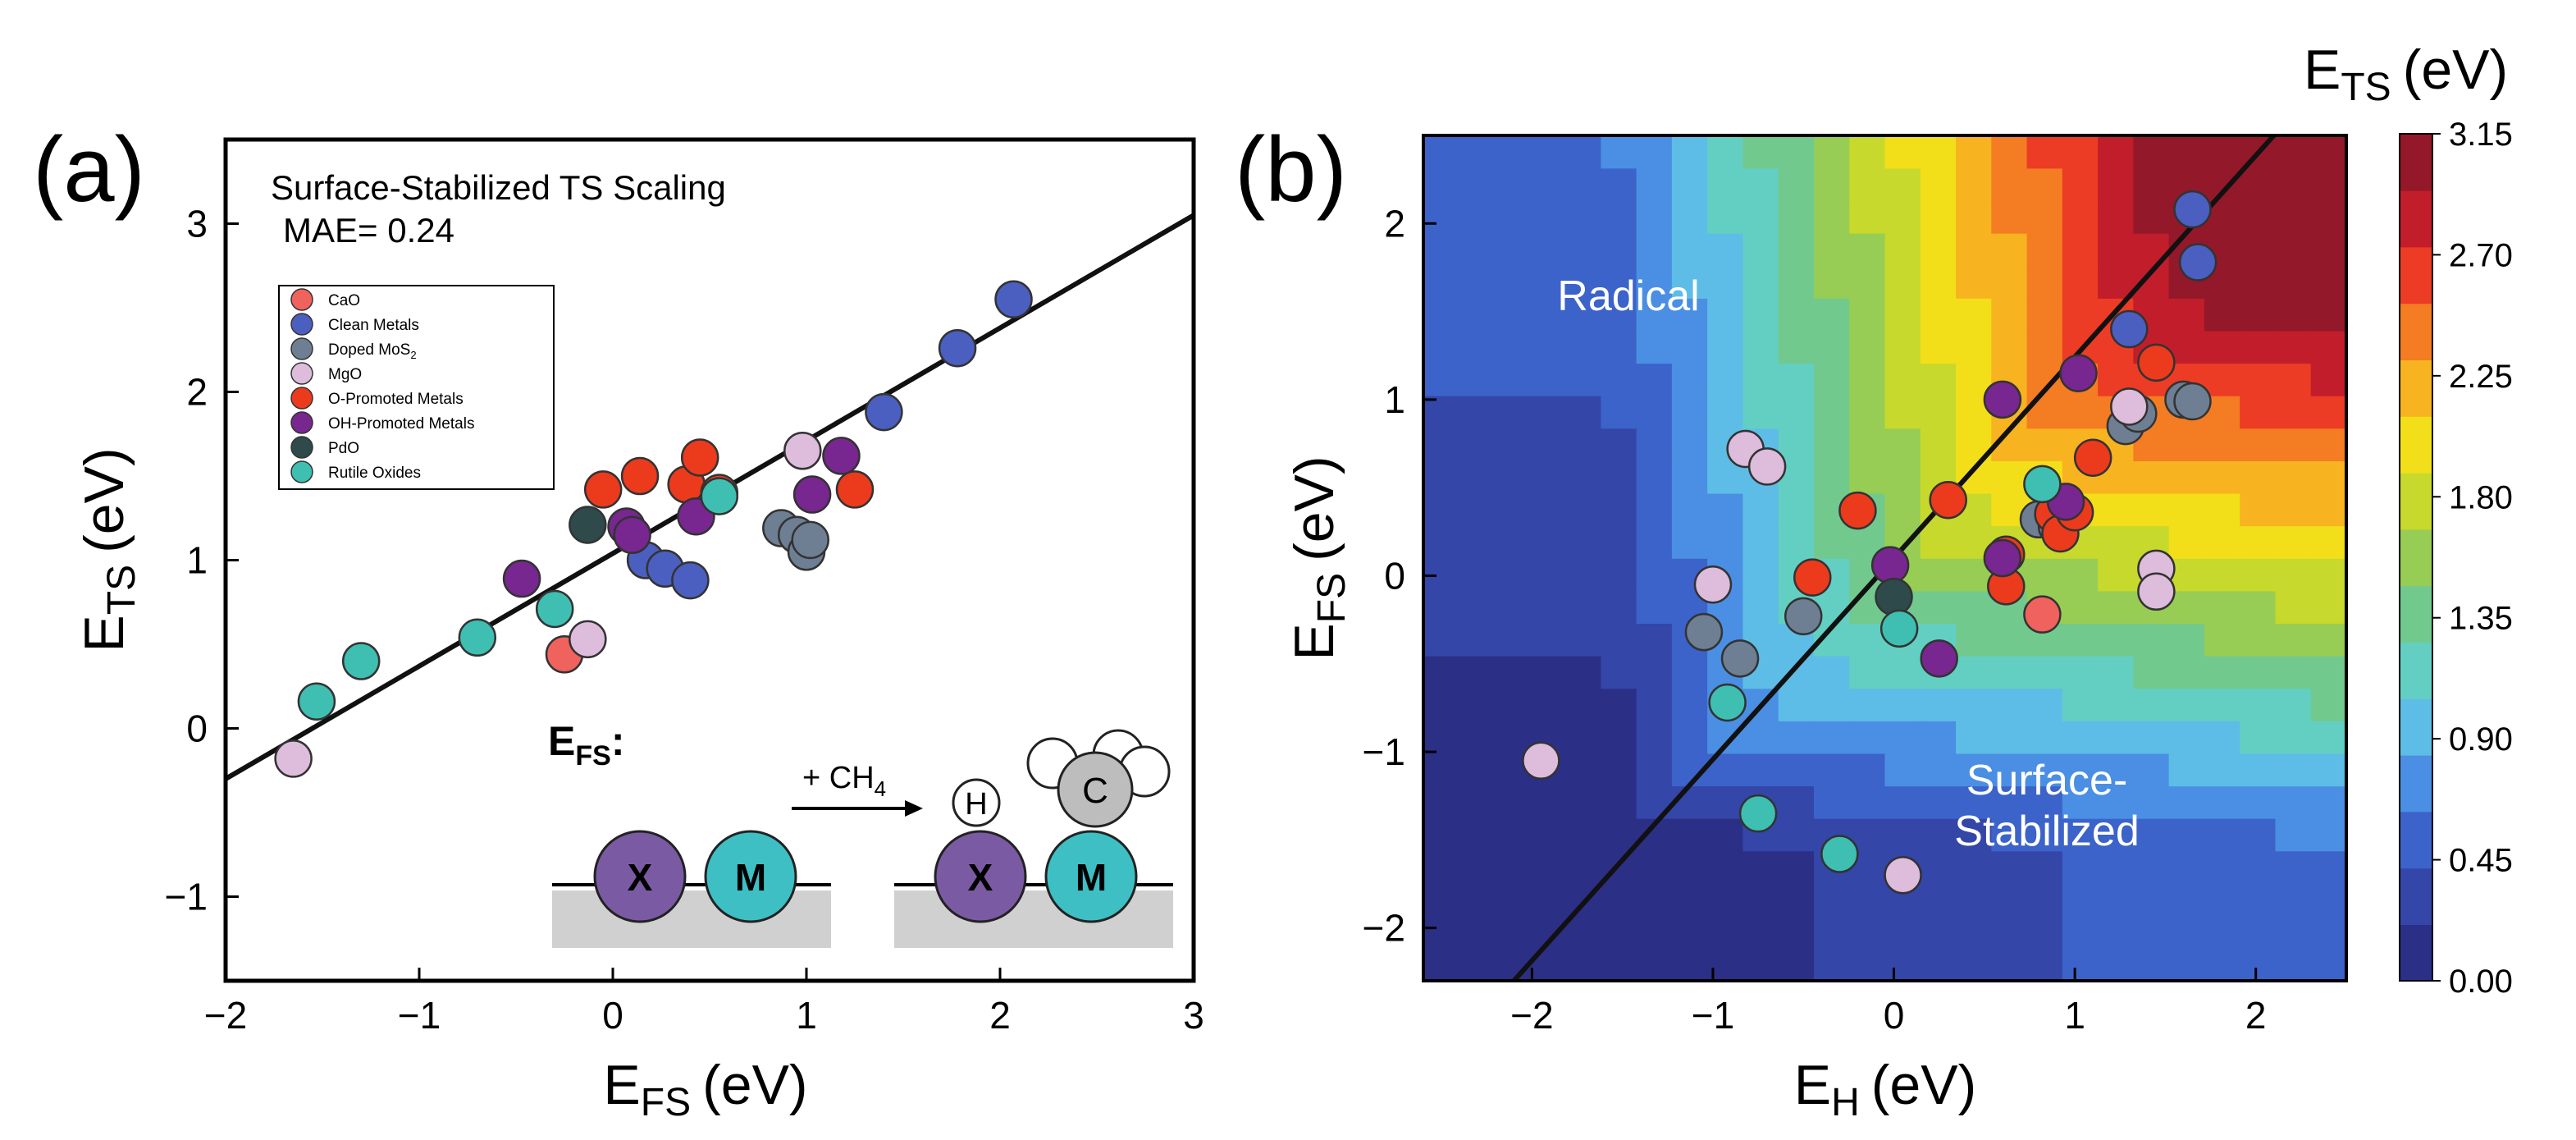  What do you see at coordinates (301, 299) in the screenshot?
I see `legend-swatch-cao` at bounding box center [301, 299].